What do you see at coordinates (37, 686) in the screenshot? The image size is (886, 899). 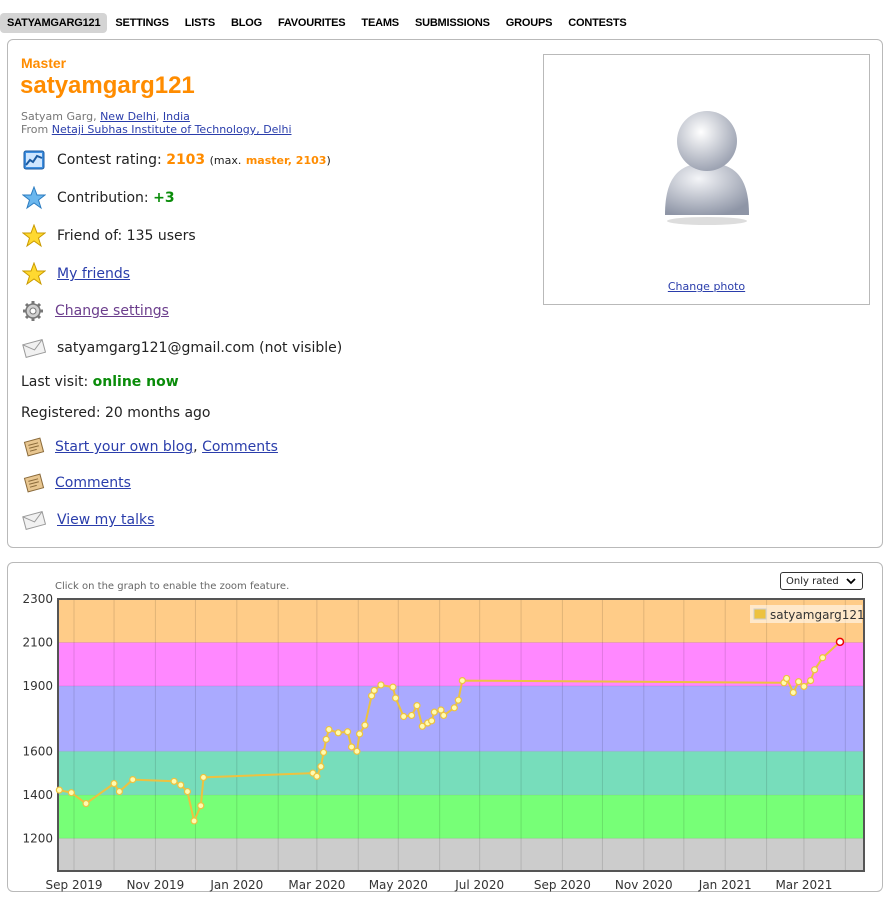 I see `y-tick-label: 1900` at bounding box center [37, 686].